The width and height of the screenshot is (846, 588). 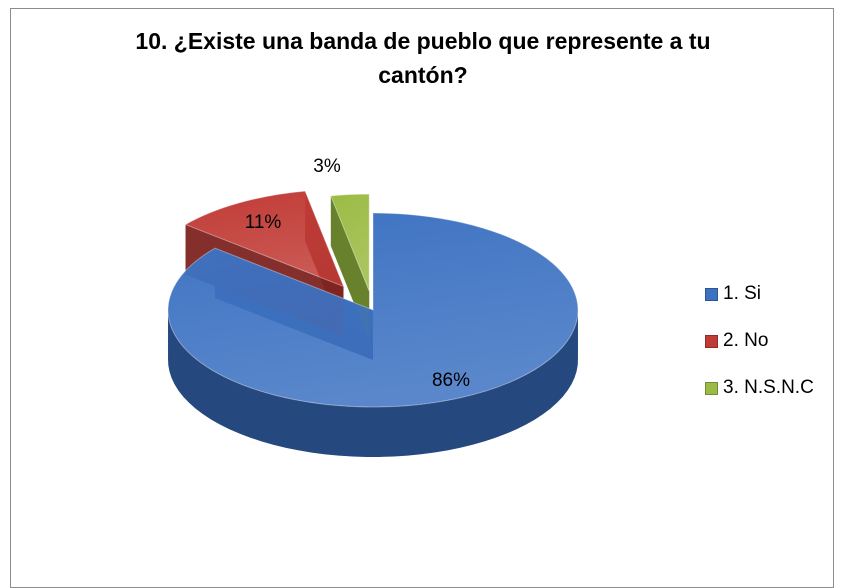 I want to click on legend-swatch-si, so click(x=711, y=294).